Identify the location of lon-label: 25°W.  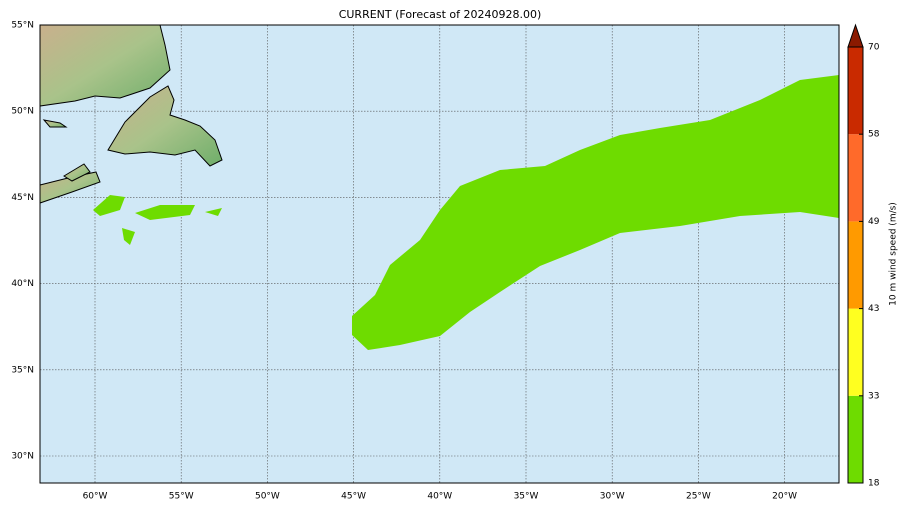
(698, 497).